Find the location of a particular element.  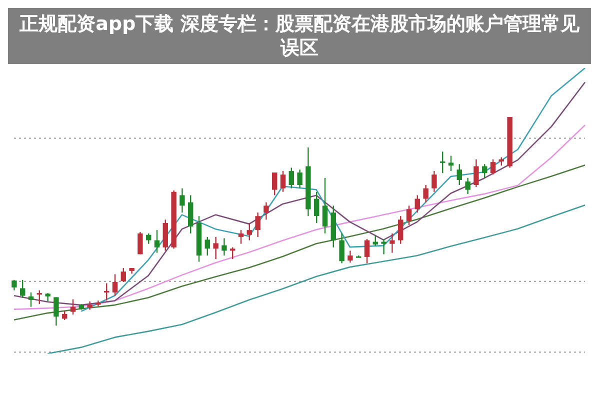

chart-title: 正规配资app下载 深度专栏：股票配资在港股市场的账户管理常见误区 is located at coordinates (299, 36).